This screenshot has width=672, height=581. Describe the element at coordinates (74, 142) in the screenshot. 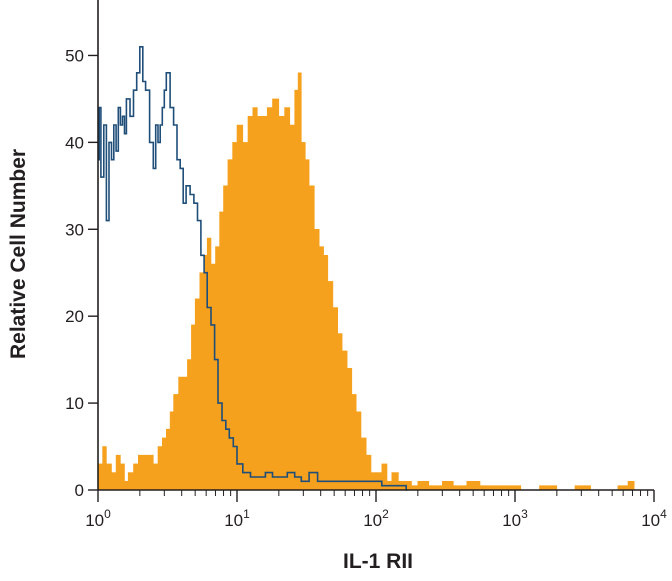

I see `y-tick-label: 40` at that location.